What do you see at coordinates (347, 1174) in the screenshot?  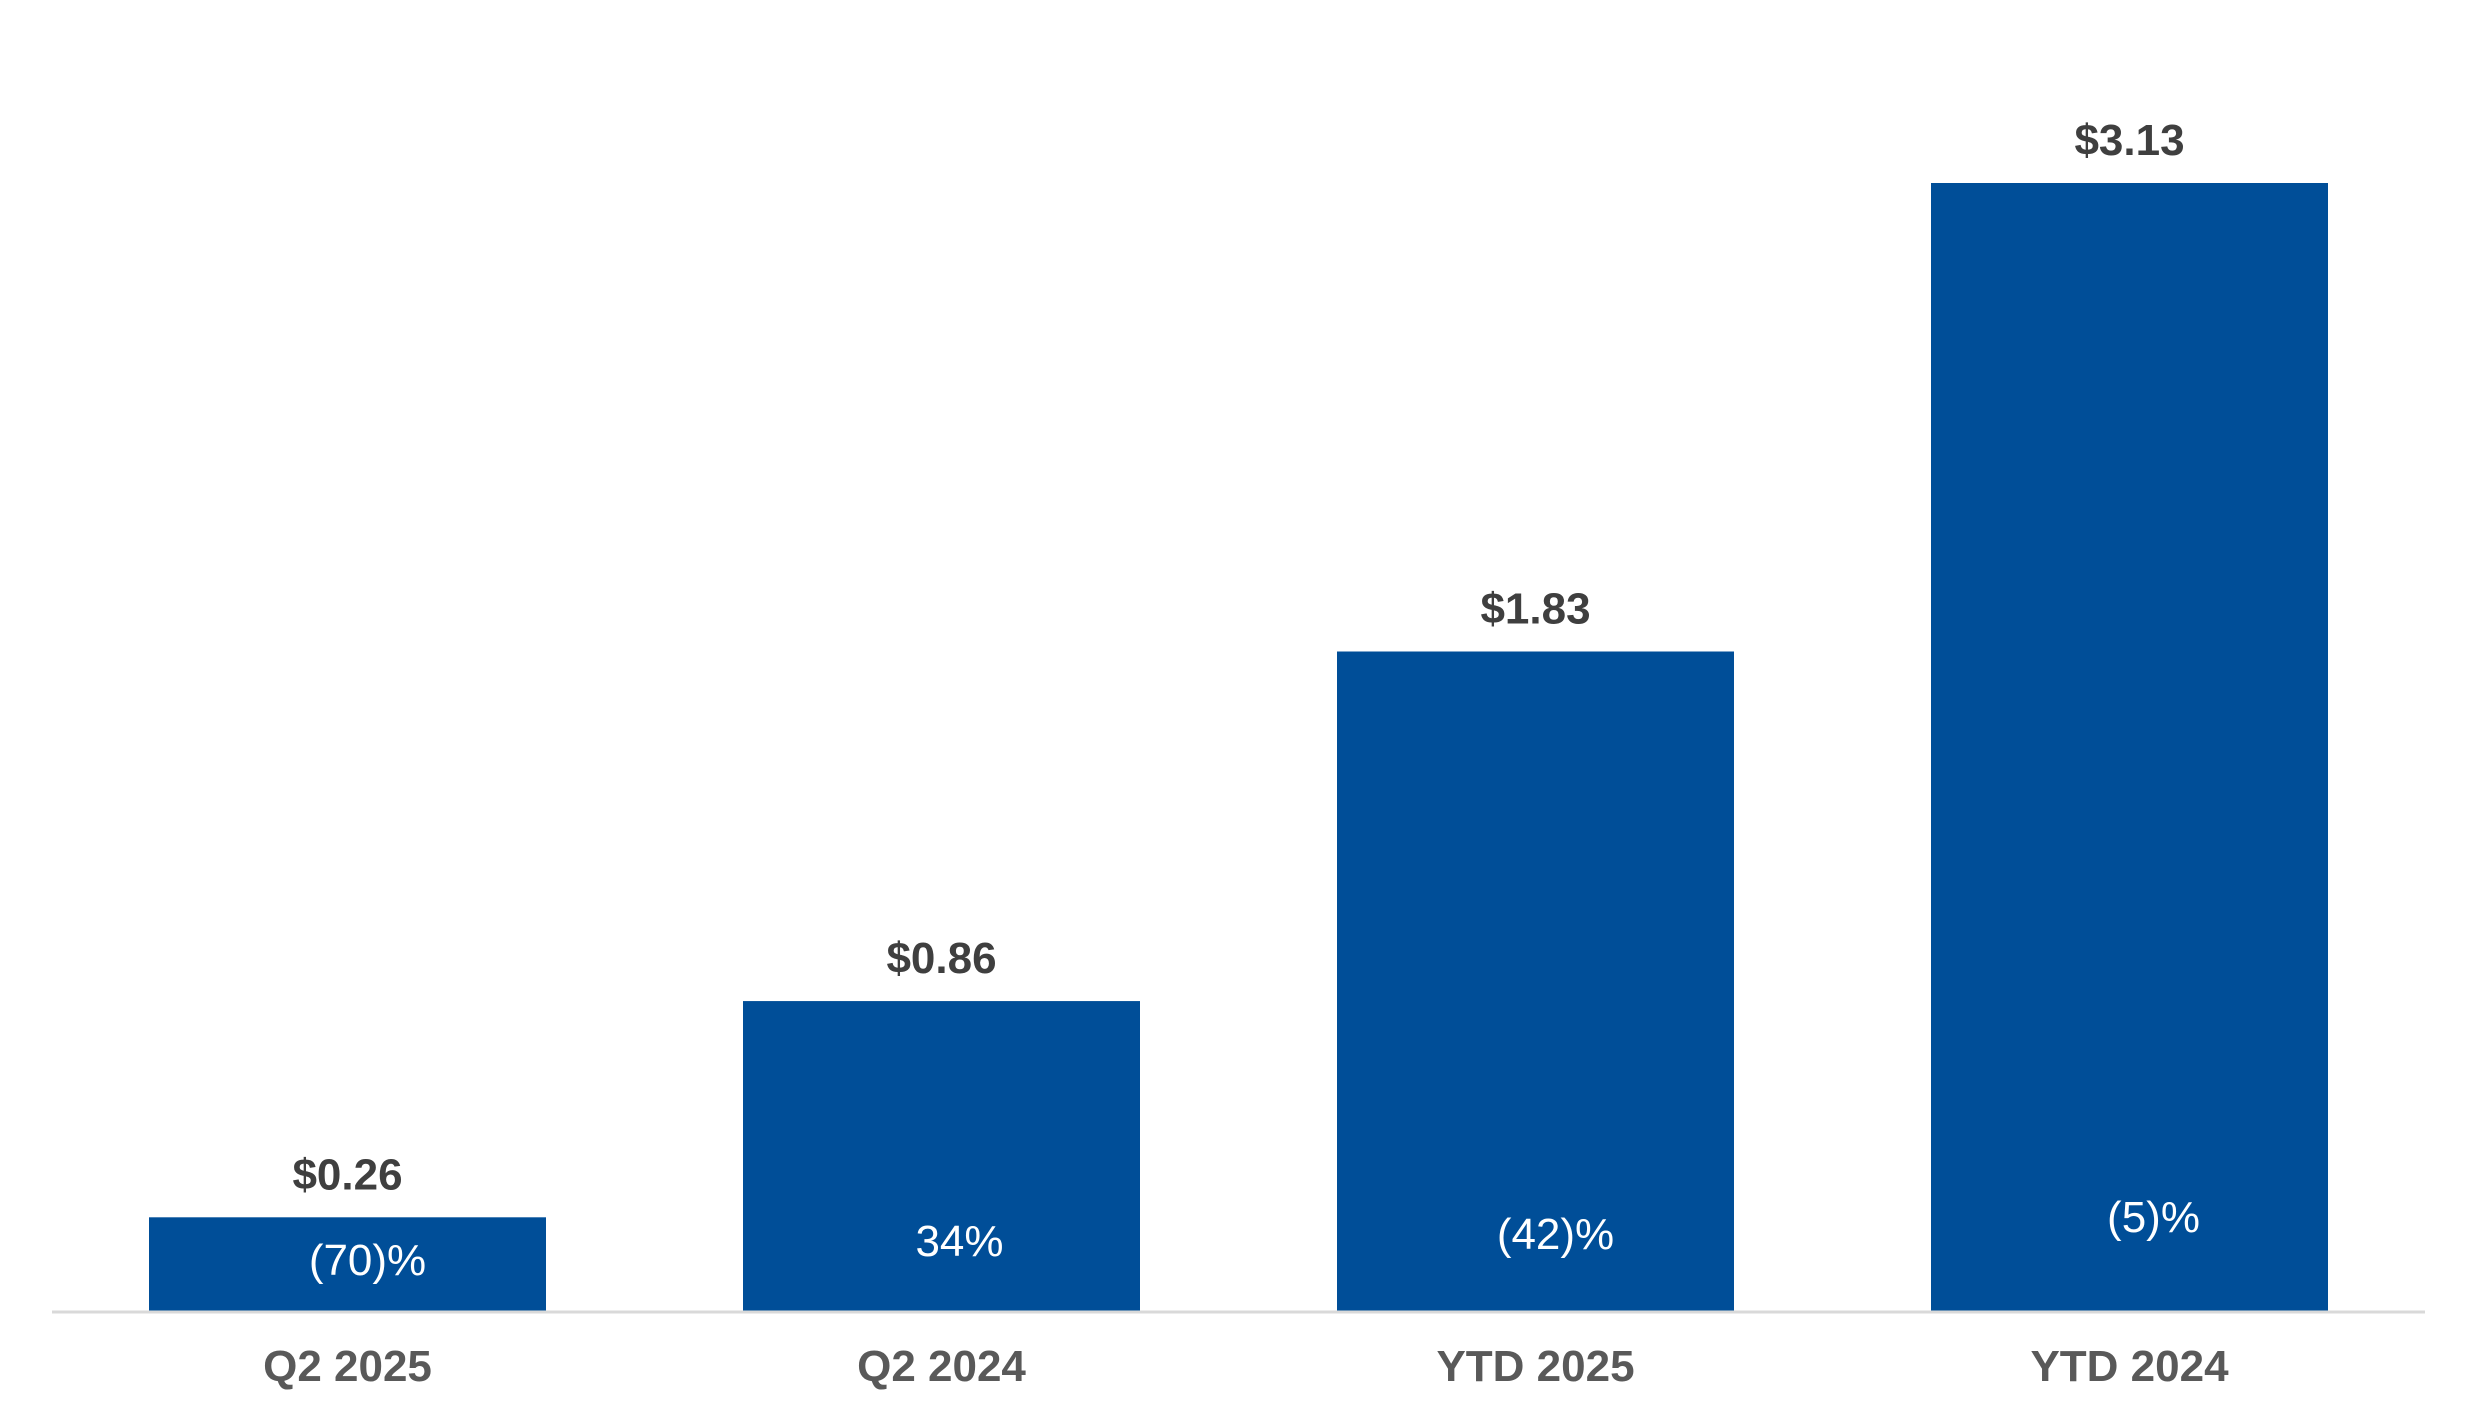 I see `value-label: $0.26` at bounding box center [347, 1174].